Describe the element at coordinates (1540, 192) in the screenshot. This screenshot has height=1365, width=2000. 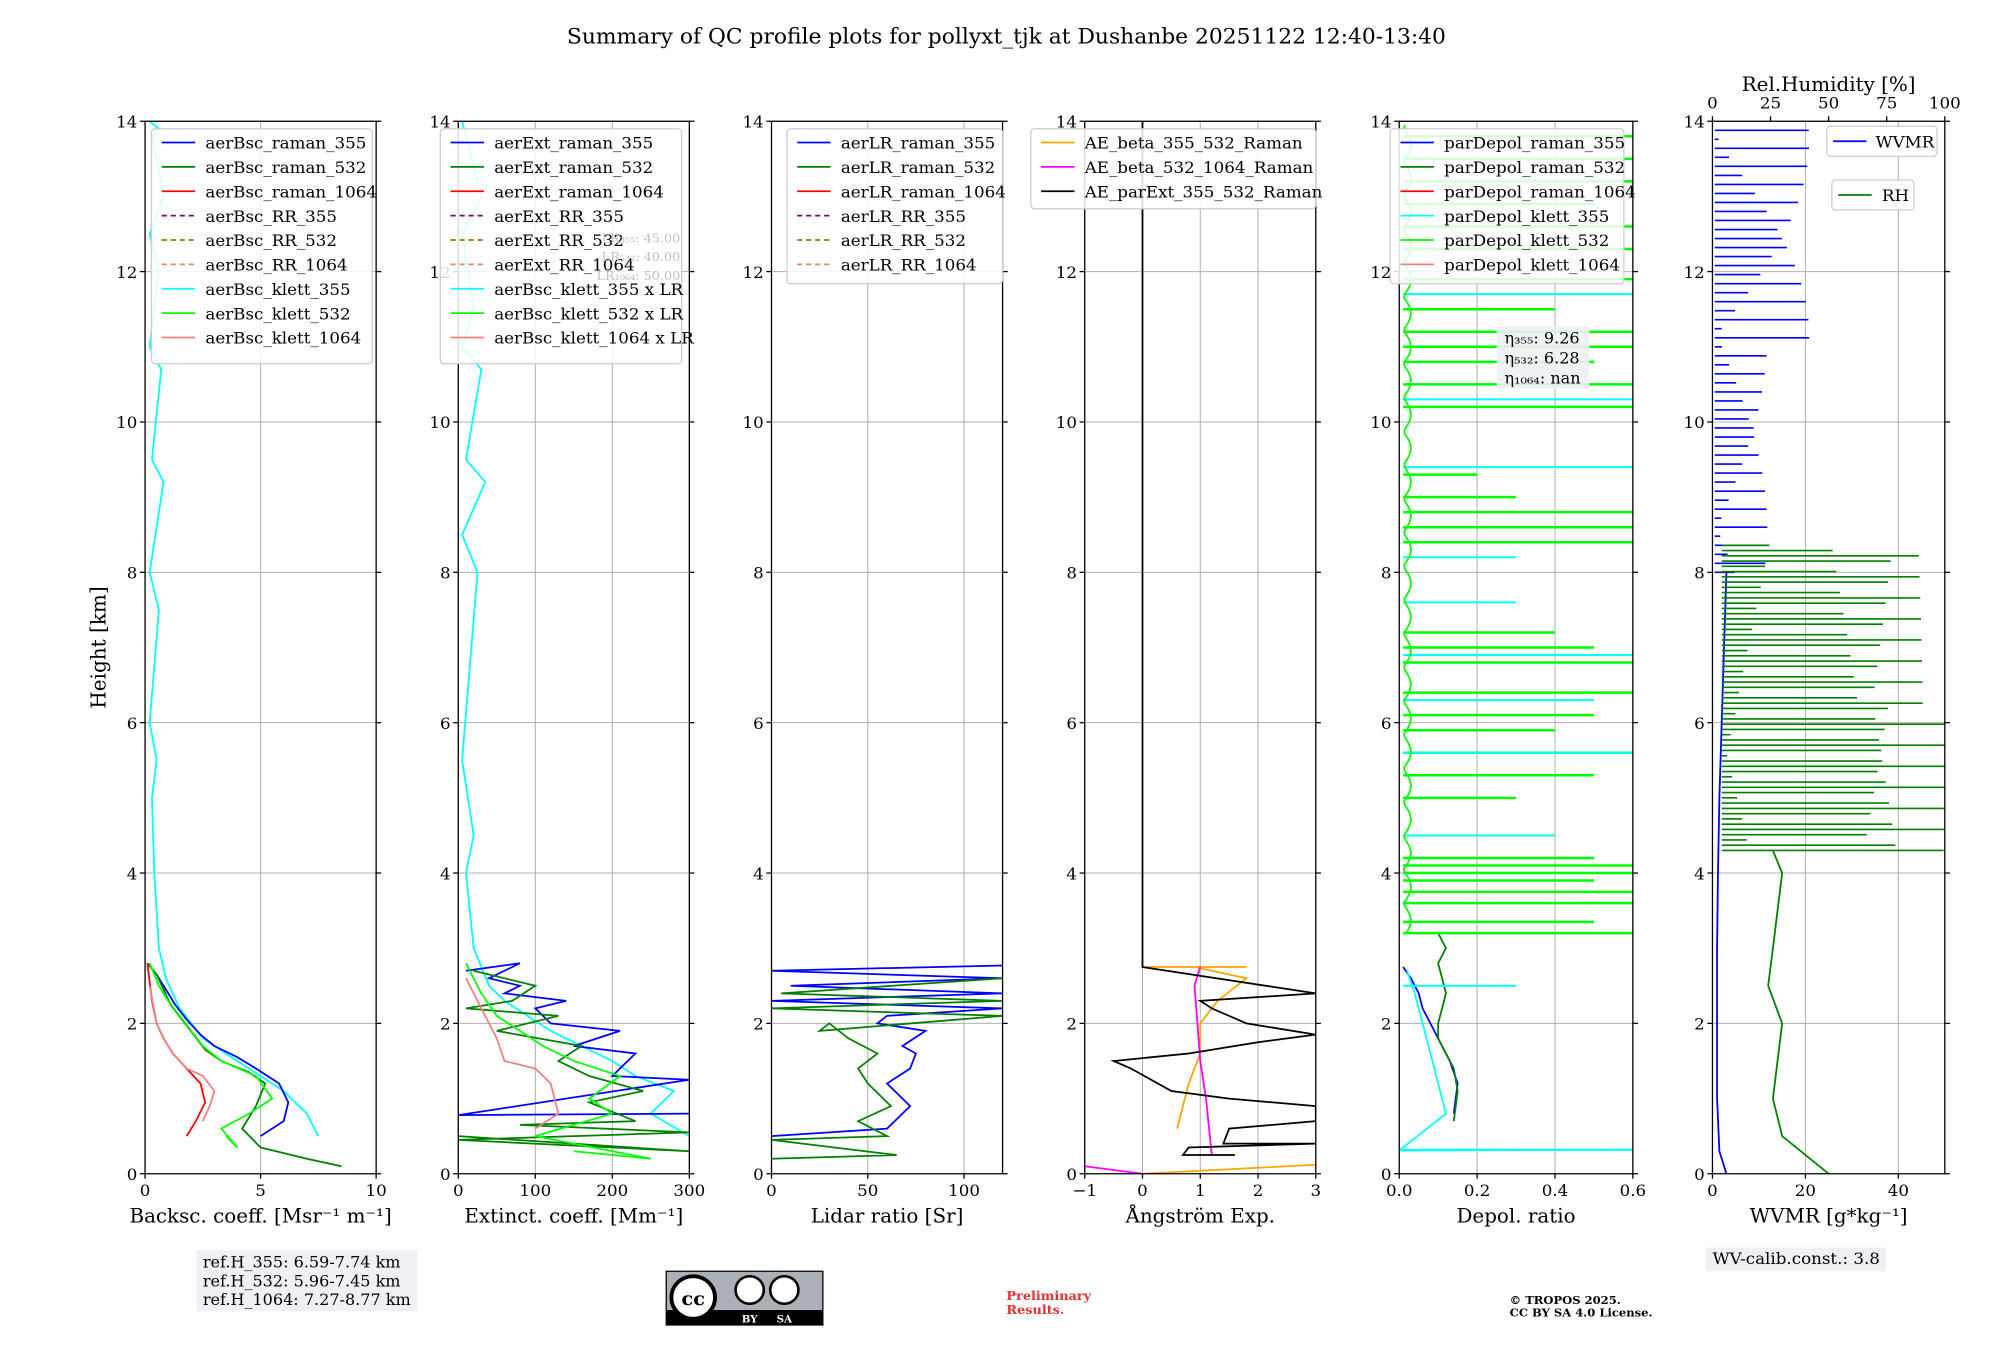
I see `legend-label: parDepol_raman_1064` at that location.